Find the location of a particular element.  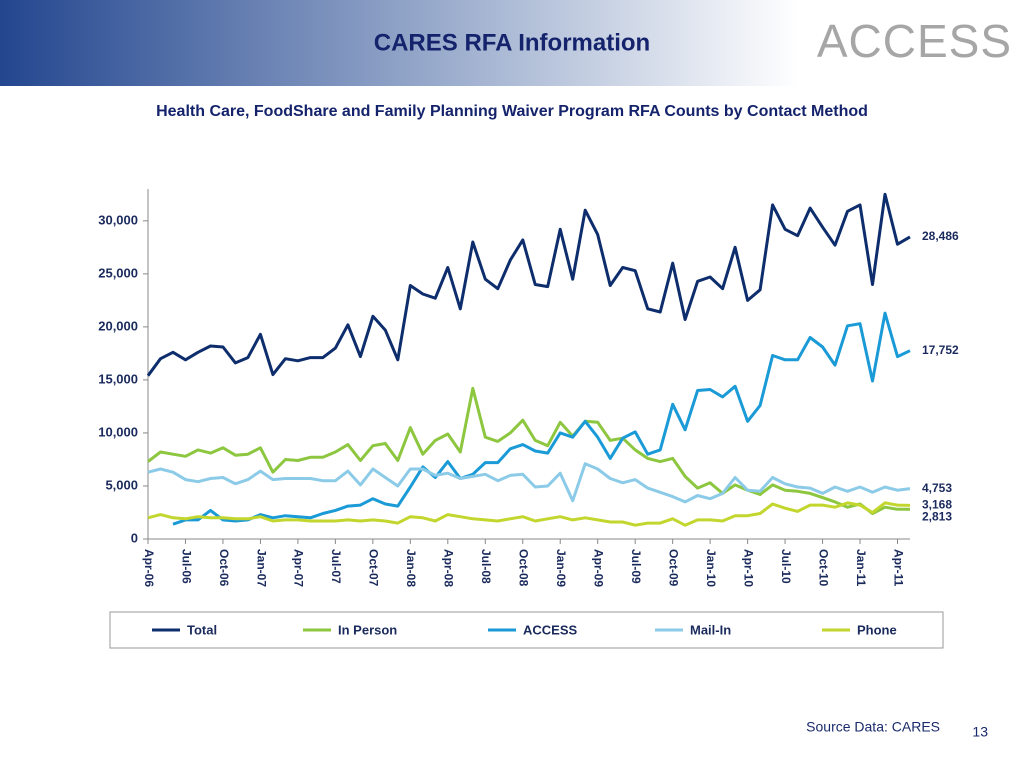

x-tick-label: Oct-08 is located at coordinates (524, 568).